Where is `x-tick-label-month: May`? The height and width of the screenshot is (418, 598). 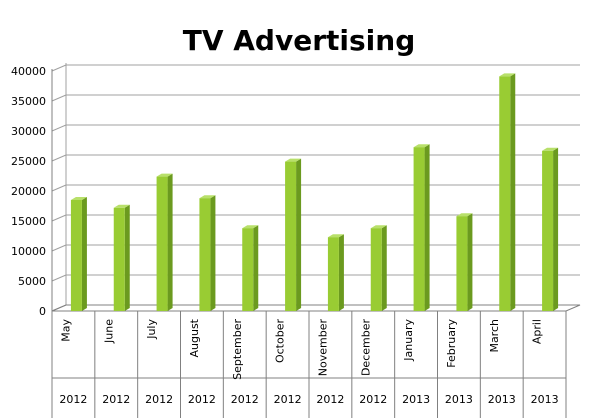
x-tick-label-month: May is located at coordinates (65, 330).